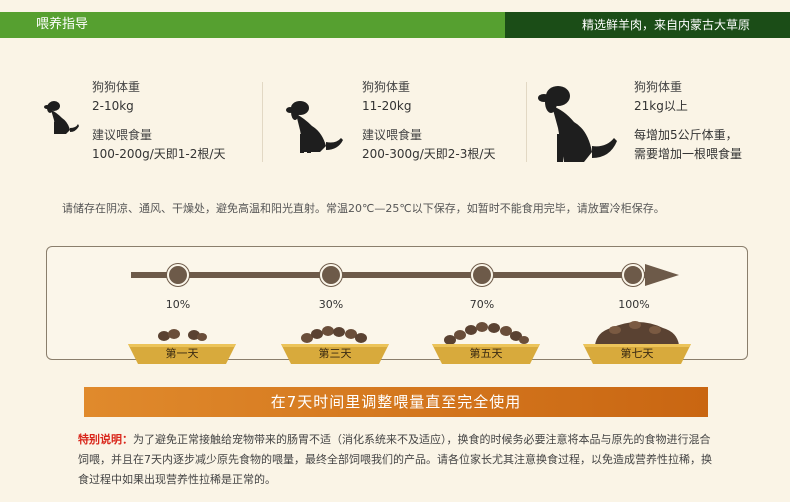 Image resolution: width=790 pixels, height=502 pixels. What do you see at coordinates (396, 402) in the screenshot?
I see `transition-banner: 在7天时间里调整喂量直至完全使用` at bounding box center [396, 402].